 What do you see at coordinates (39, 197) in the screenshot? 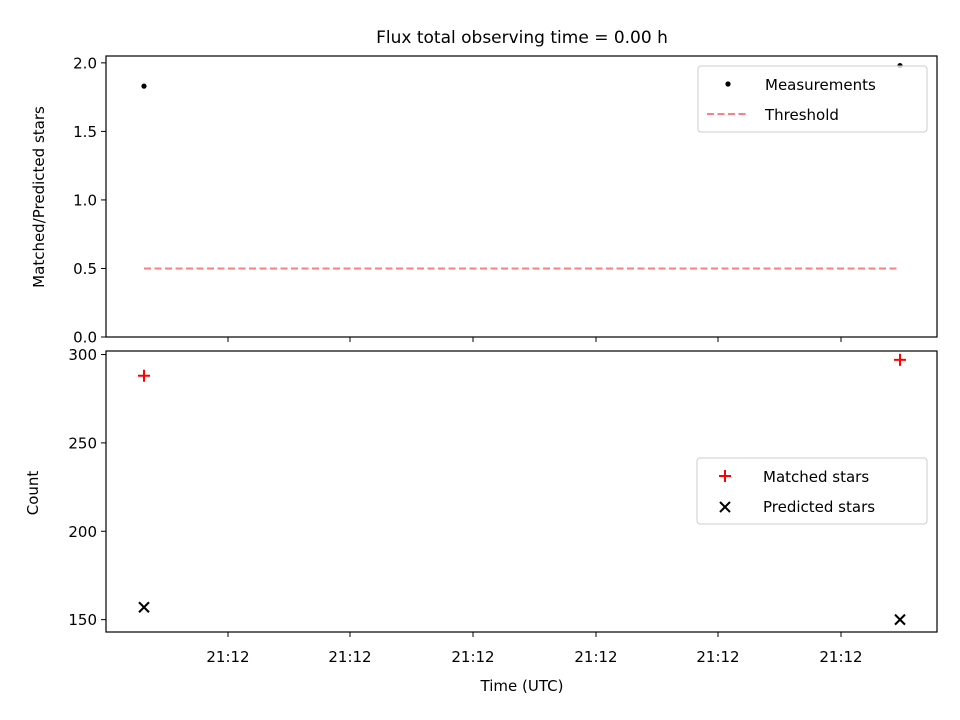
I see `top-y-axis-label: Matched/Predicted stars` at bounding box center [39, 197].